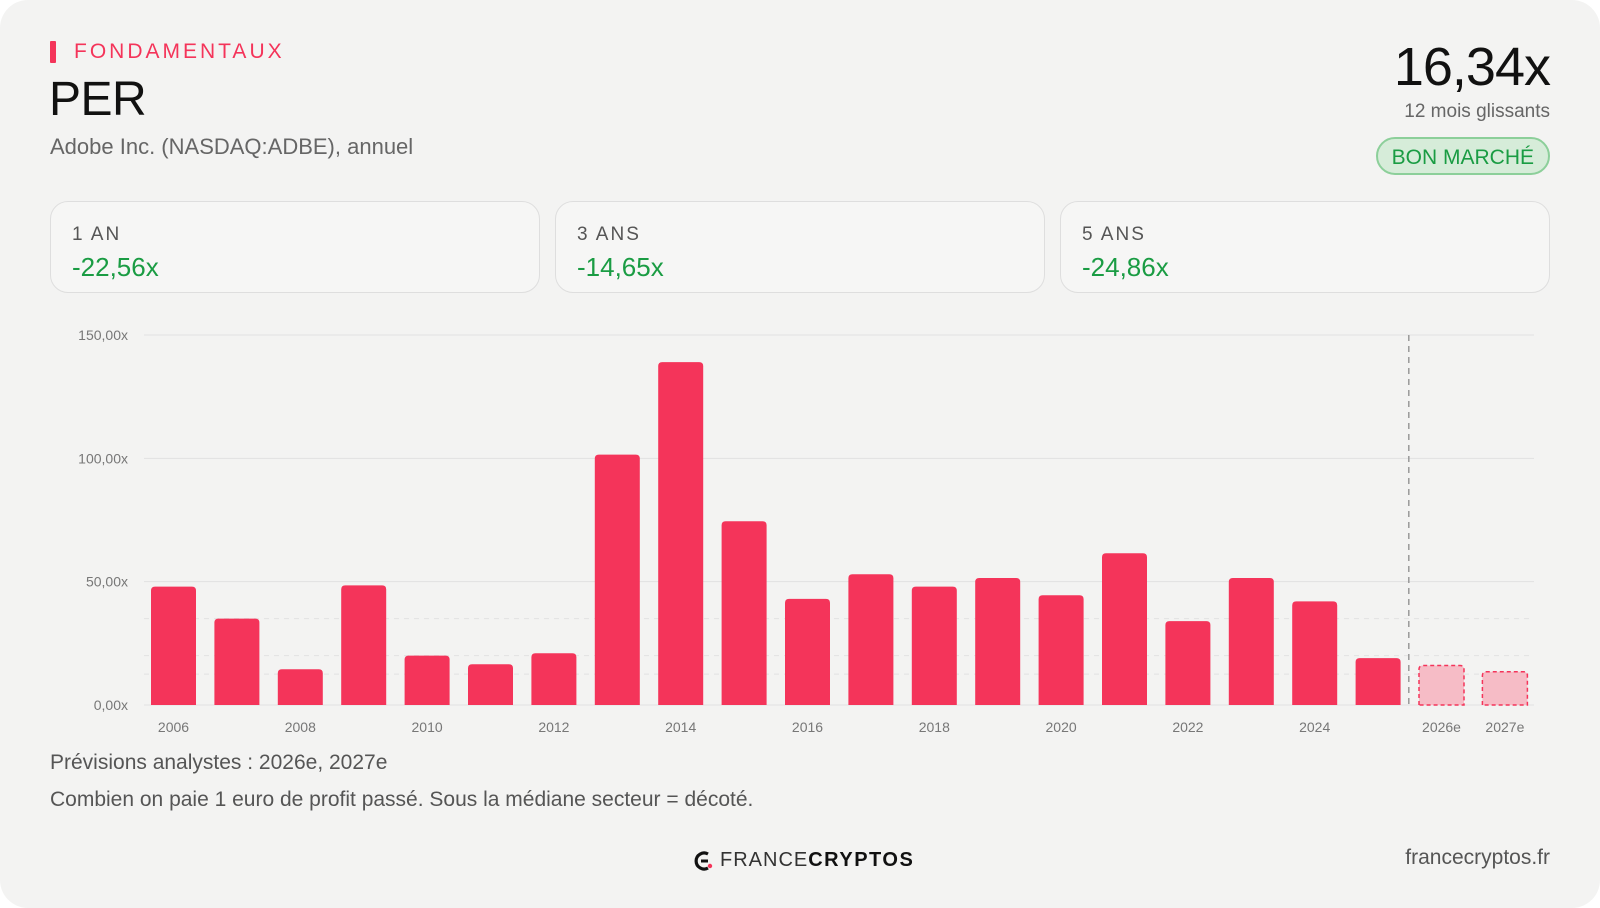 This screenshot has height=908, width=1600. Describe the element at coordinates (1472, 67) in the screenshot. I see `current-per-value: 16,34x` at that location.